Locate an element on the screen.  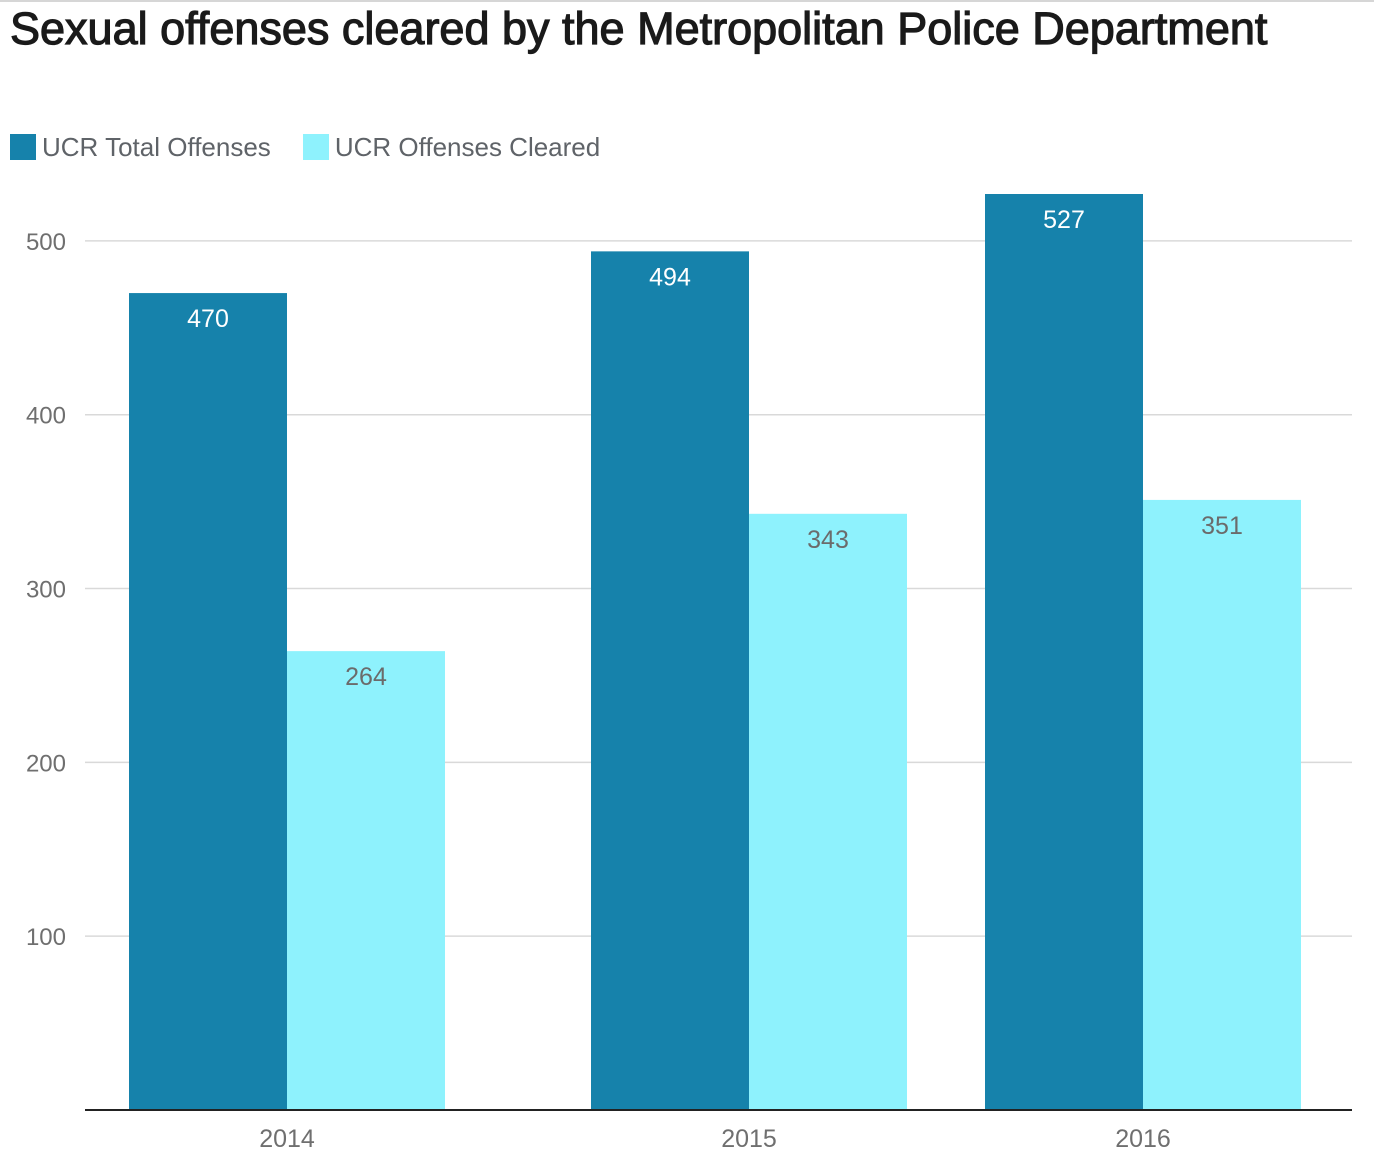
legend-label-offenses-cleared: UCR Offenses Cleared is located at coordinates (467, 146).